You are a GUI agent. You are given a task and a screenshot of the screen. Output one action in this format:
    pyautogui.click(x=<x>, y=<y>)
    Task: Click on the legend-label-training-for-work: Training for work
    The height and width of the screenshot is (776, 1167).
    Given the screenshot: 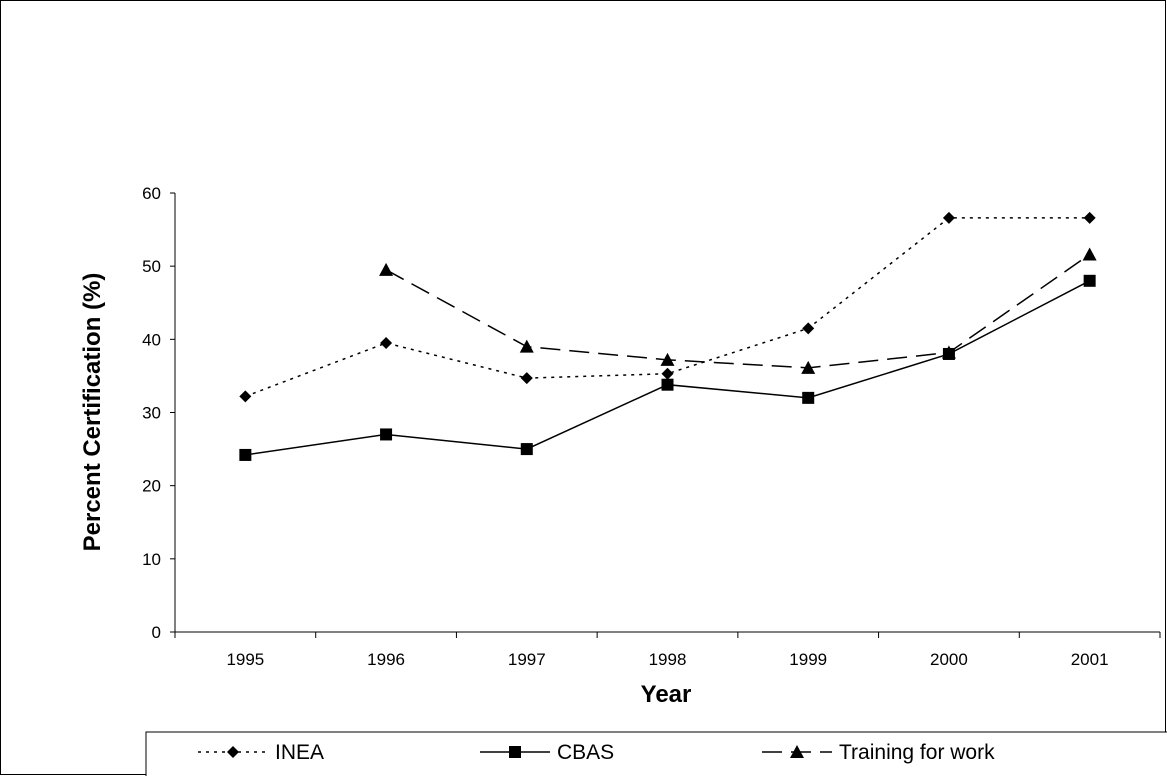 What is the action you would take?
    pyautogui.click(x=917, y=752)
    